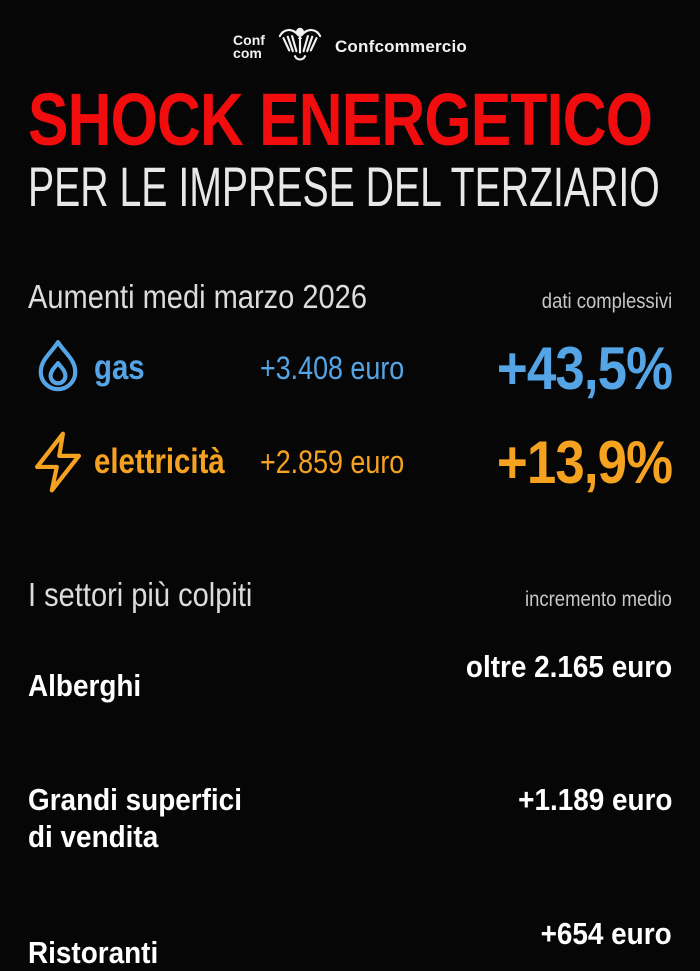 This screenshot has width=700, height=971. What do you see at coordinates (85, 685) in the screenshot?
I see `sector-label-hotels: Alberghi` at bounding box center [85, 685].